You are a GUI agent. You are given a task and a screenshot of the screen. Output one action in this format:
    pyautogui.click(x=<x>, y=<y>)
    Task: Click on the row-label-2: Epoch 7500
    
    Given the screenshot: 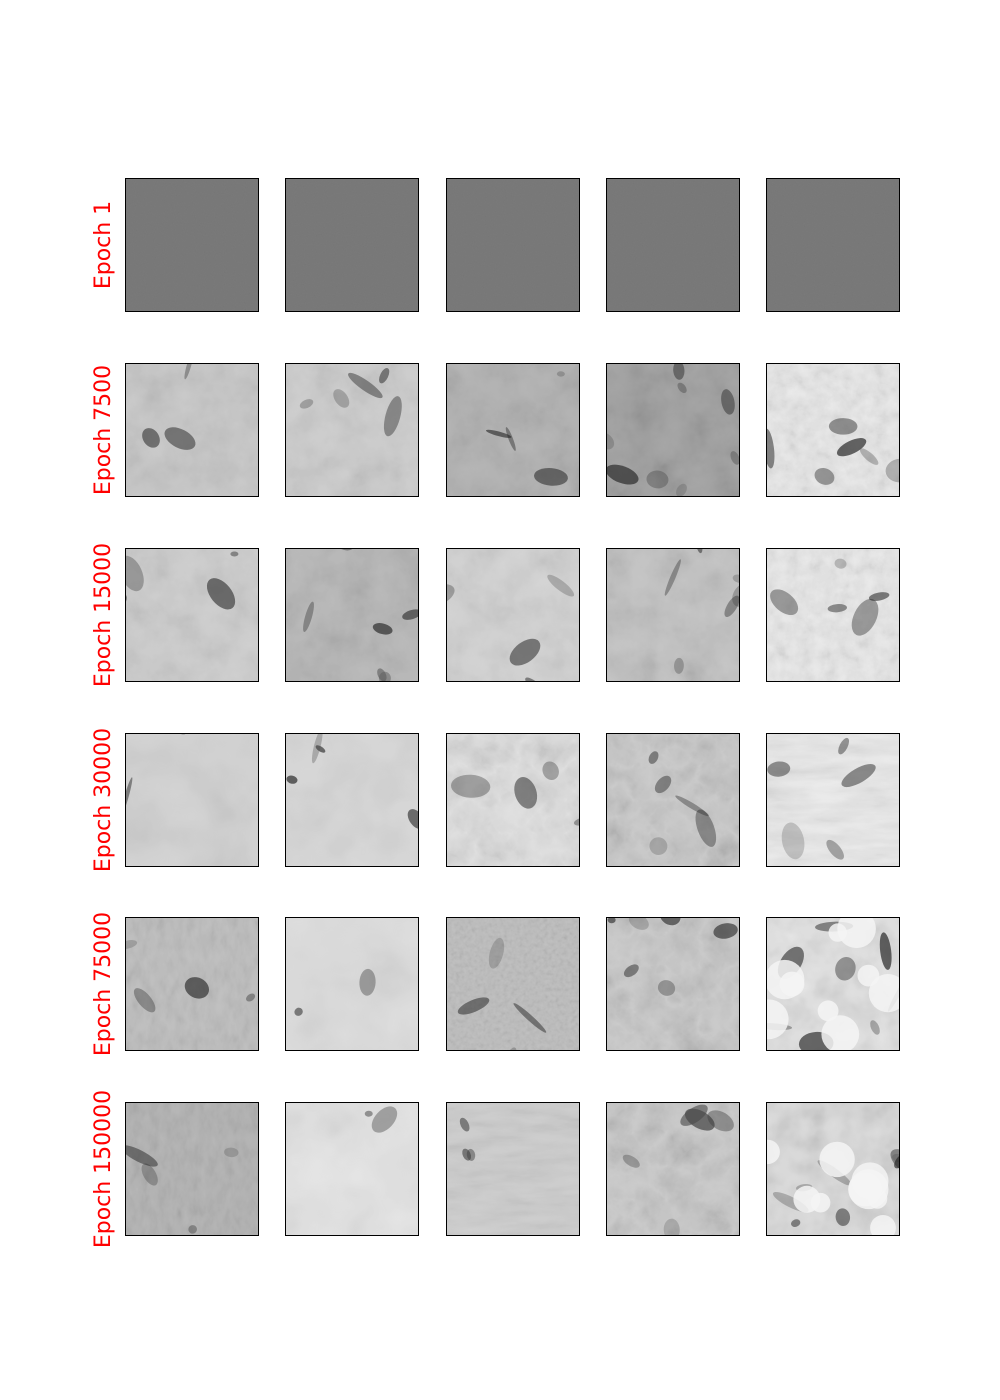 What is the action you would take?
    pyautogui.click(x=103, y=430)
    